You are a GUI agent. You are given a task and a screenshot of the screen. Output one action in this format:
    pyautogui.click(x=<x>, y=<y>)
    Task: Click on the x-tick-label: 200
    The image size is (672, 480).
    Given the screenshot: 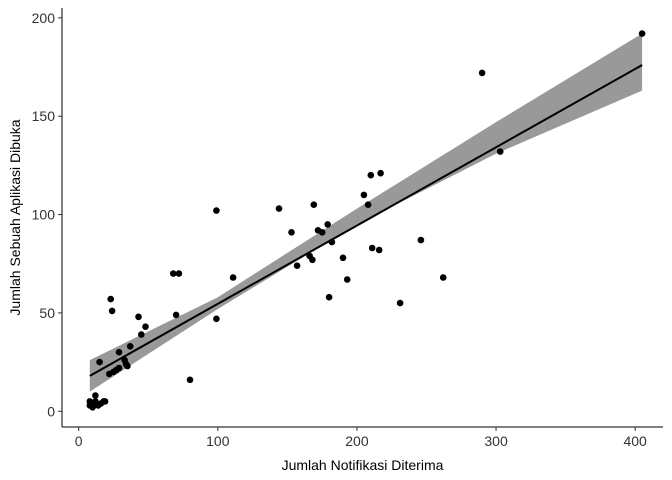 What is the action you would take?
    pyautogui.click(x=357, y=441)
    